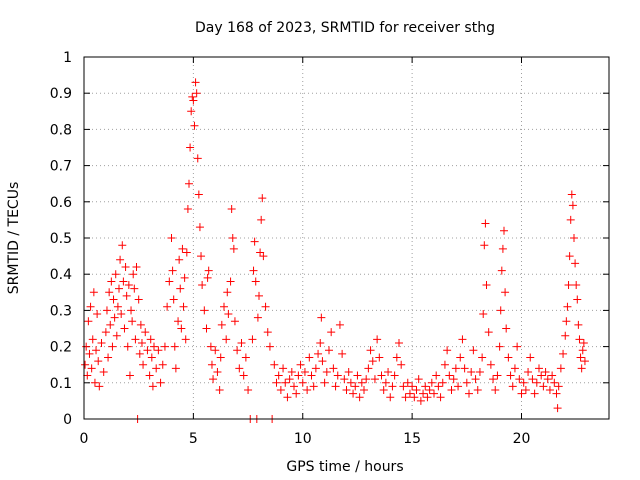 Image resolution: width=640 pixels, height=480 pixels. Describe the element at coordinates (61, 348) in the screenshot. I see `y-tick-label: 0.2` at that location.